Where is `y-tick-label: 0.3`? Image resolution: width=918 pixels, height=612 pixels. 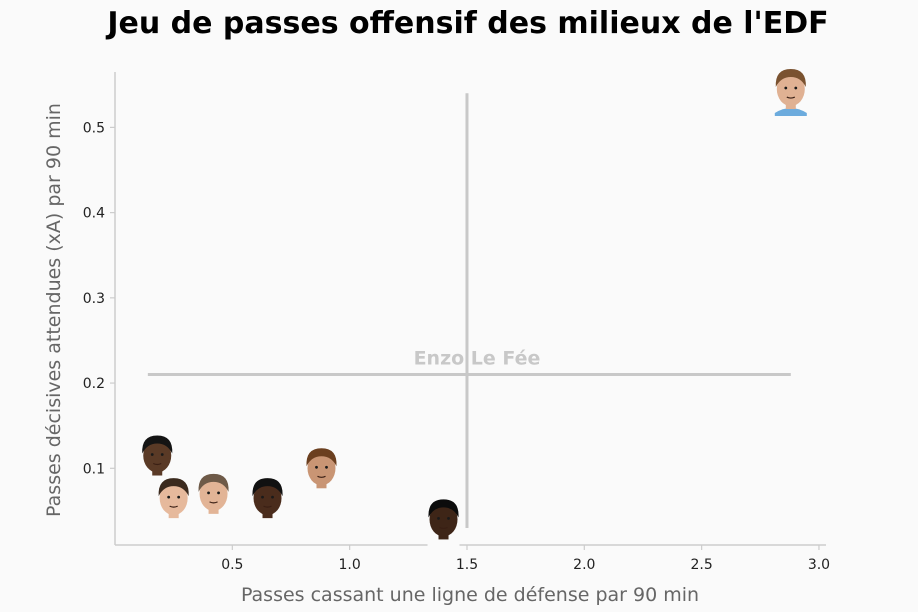
y-tick-label: 0.3 is located at coordinates (94, 299).